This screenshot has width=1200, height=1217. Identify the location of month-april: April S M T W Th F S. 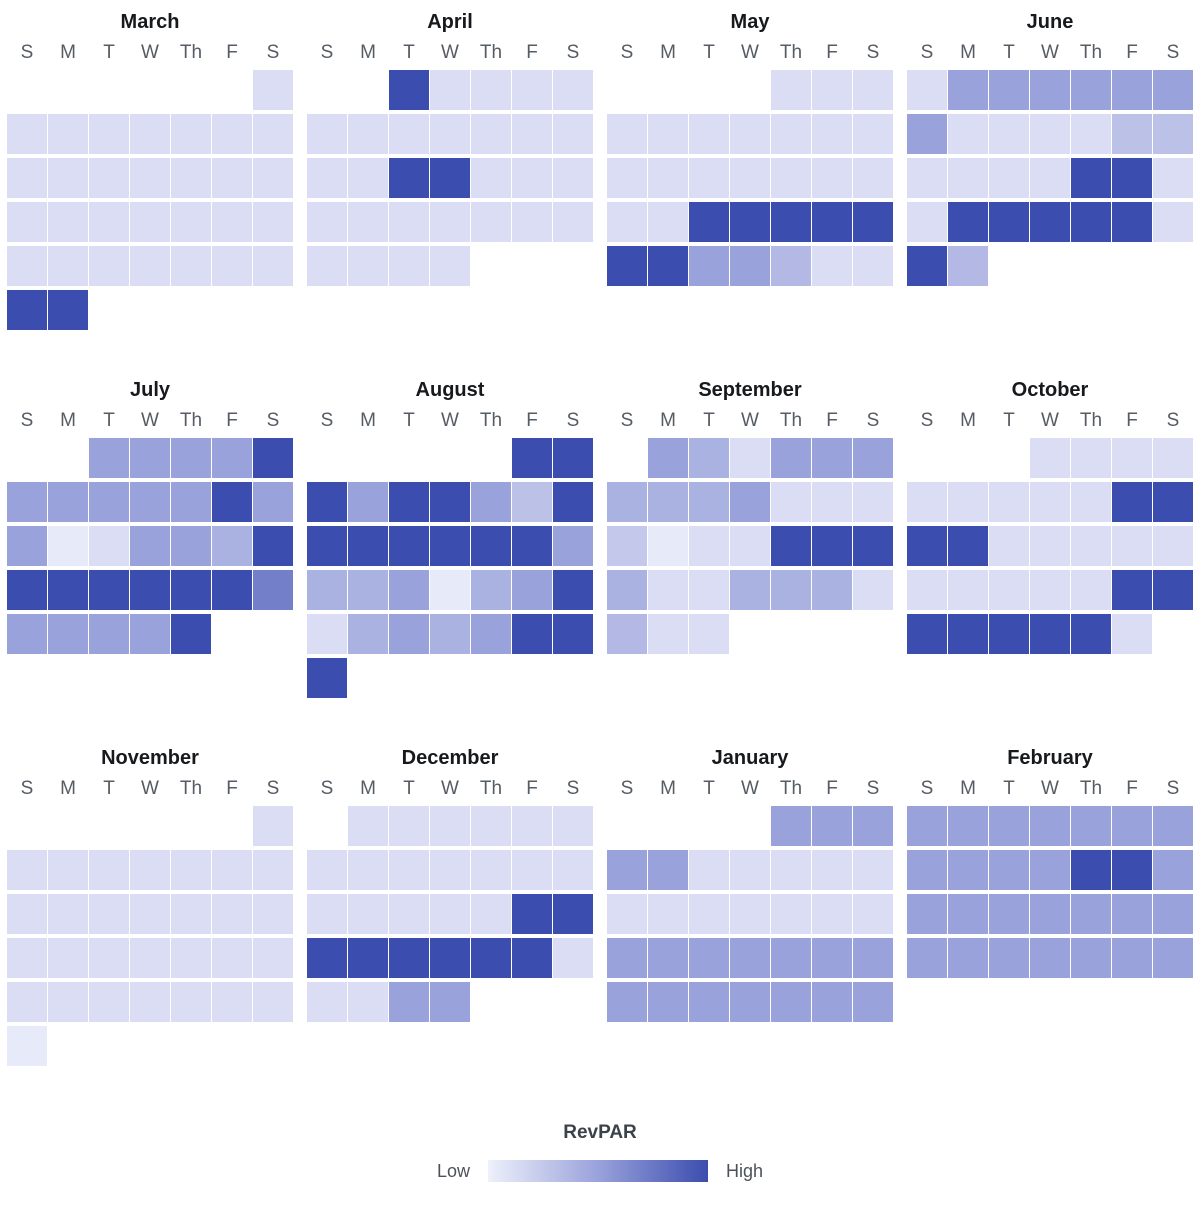
(450, 169).